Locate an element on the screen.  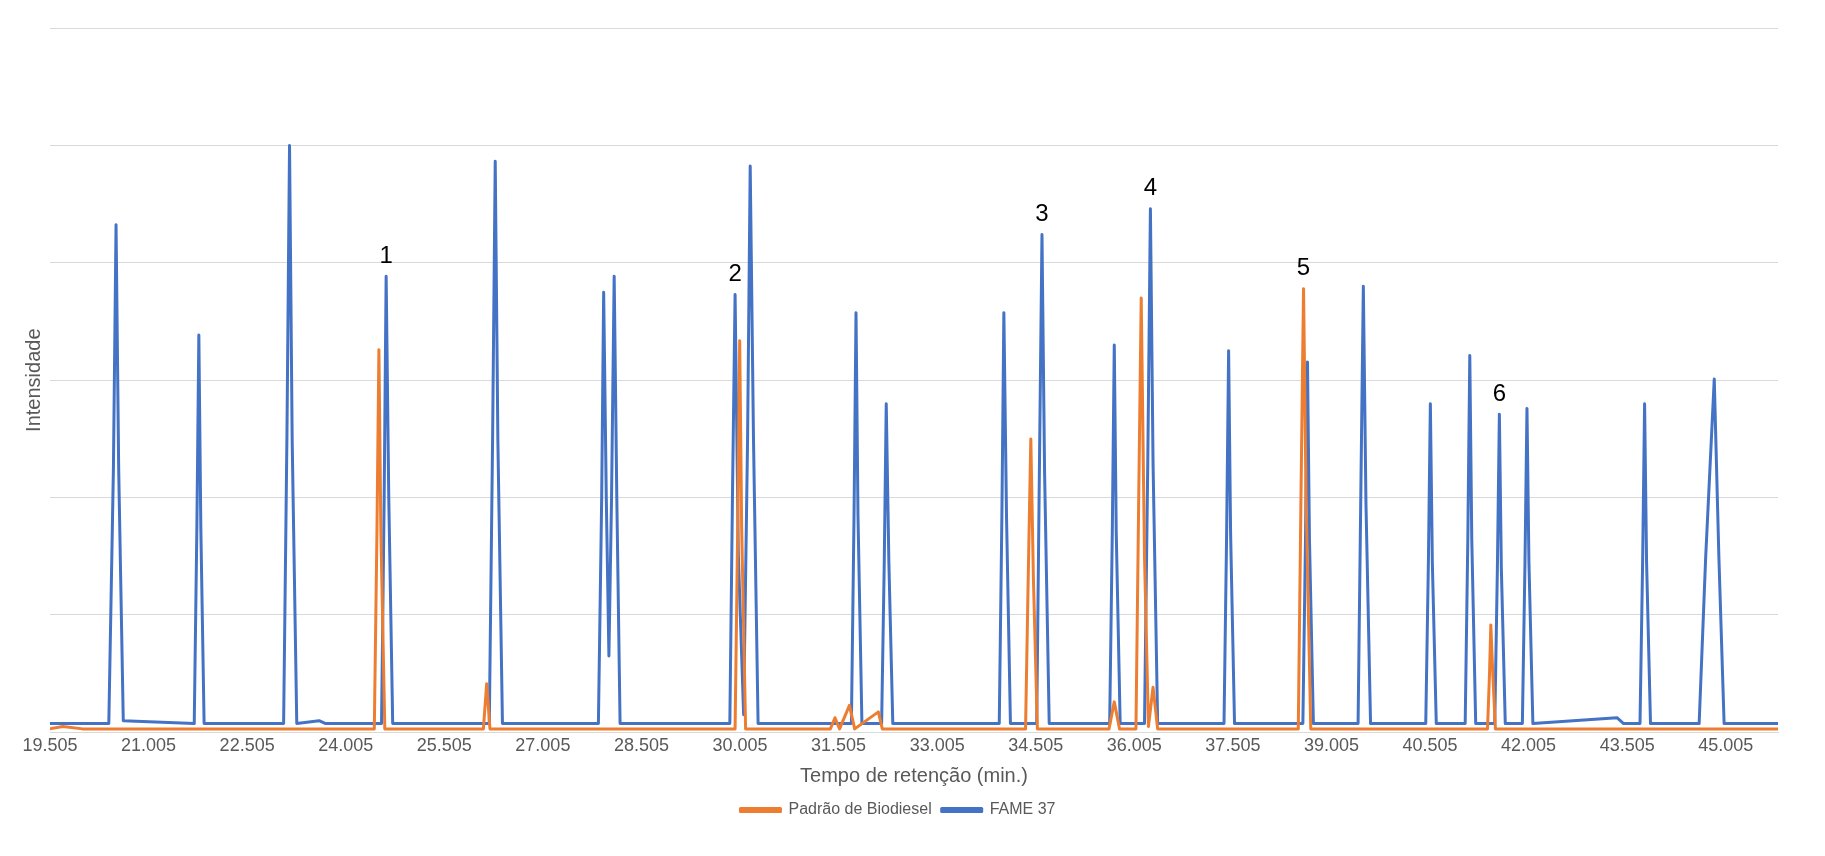
x-tick-label: 43.505 is located at coordinates (1627, 745).